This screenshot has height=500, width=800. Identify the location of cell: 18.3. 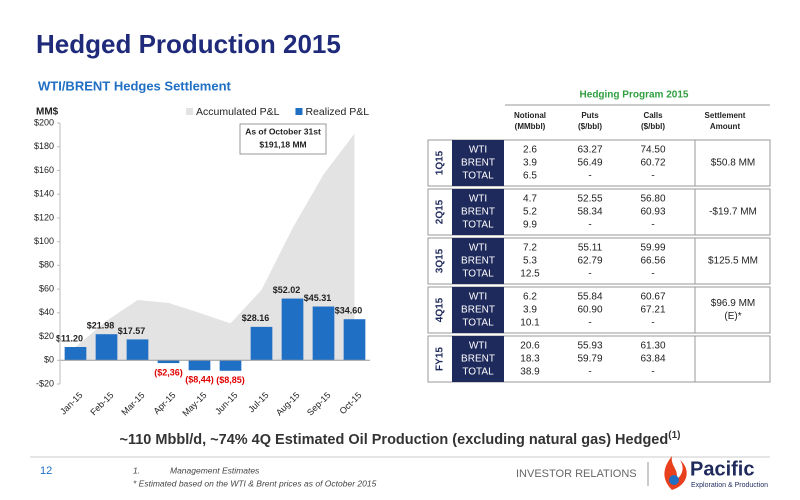
(530, 359).